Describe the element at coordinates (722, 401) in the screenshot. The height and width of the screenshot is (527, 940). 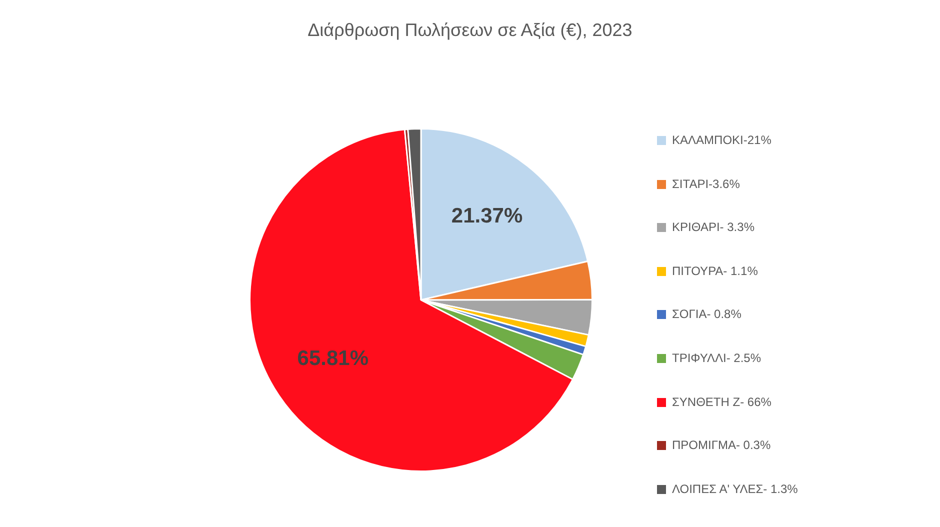
I see `legend-label: ΣΥΝΘΕΤΗ Ζ- 66%` at that location.